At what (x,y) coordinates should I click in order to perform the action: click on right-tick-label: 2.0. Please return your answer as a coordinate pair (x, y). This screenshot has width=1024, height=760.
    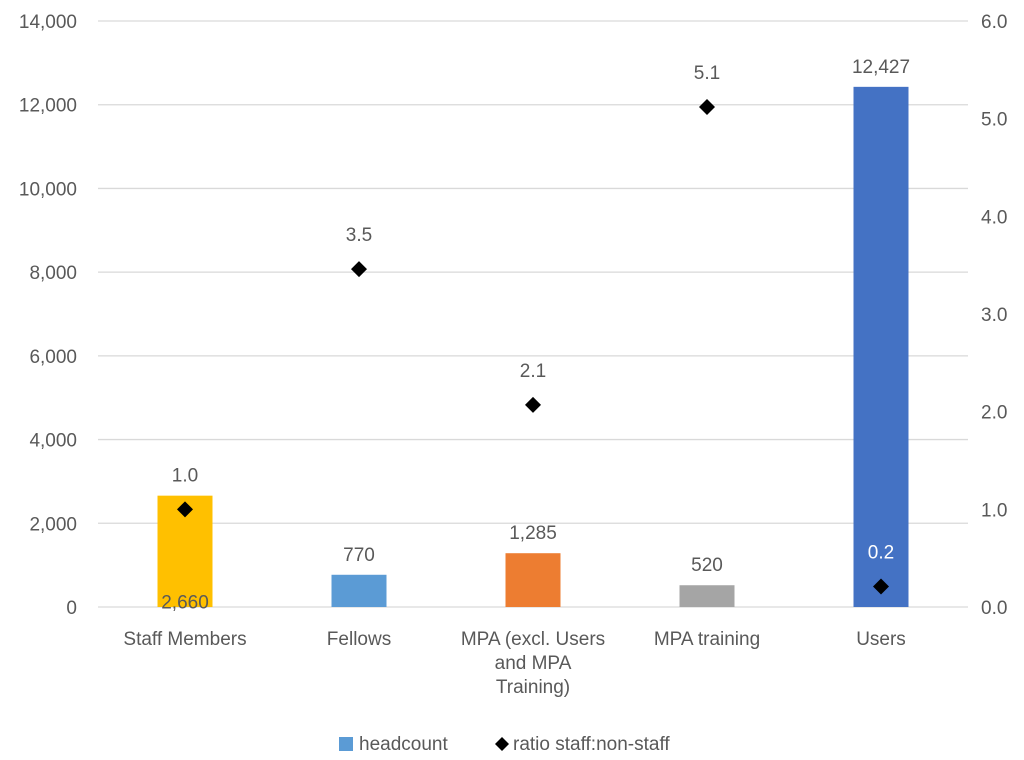
    Looking at the image, I should click on (994, 413).